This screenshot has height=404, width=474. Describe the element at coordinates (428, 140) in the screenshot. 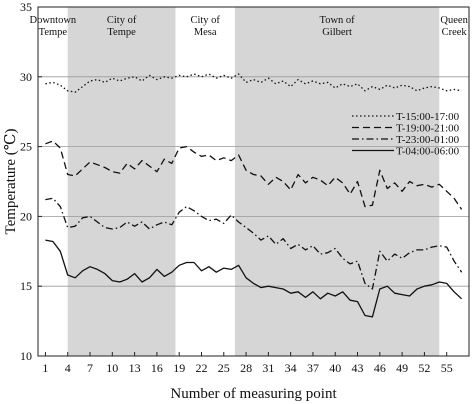

I see `legend-label-2: T-23:00-01:00` at that location.